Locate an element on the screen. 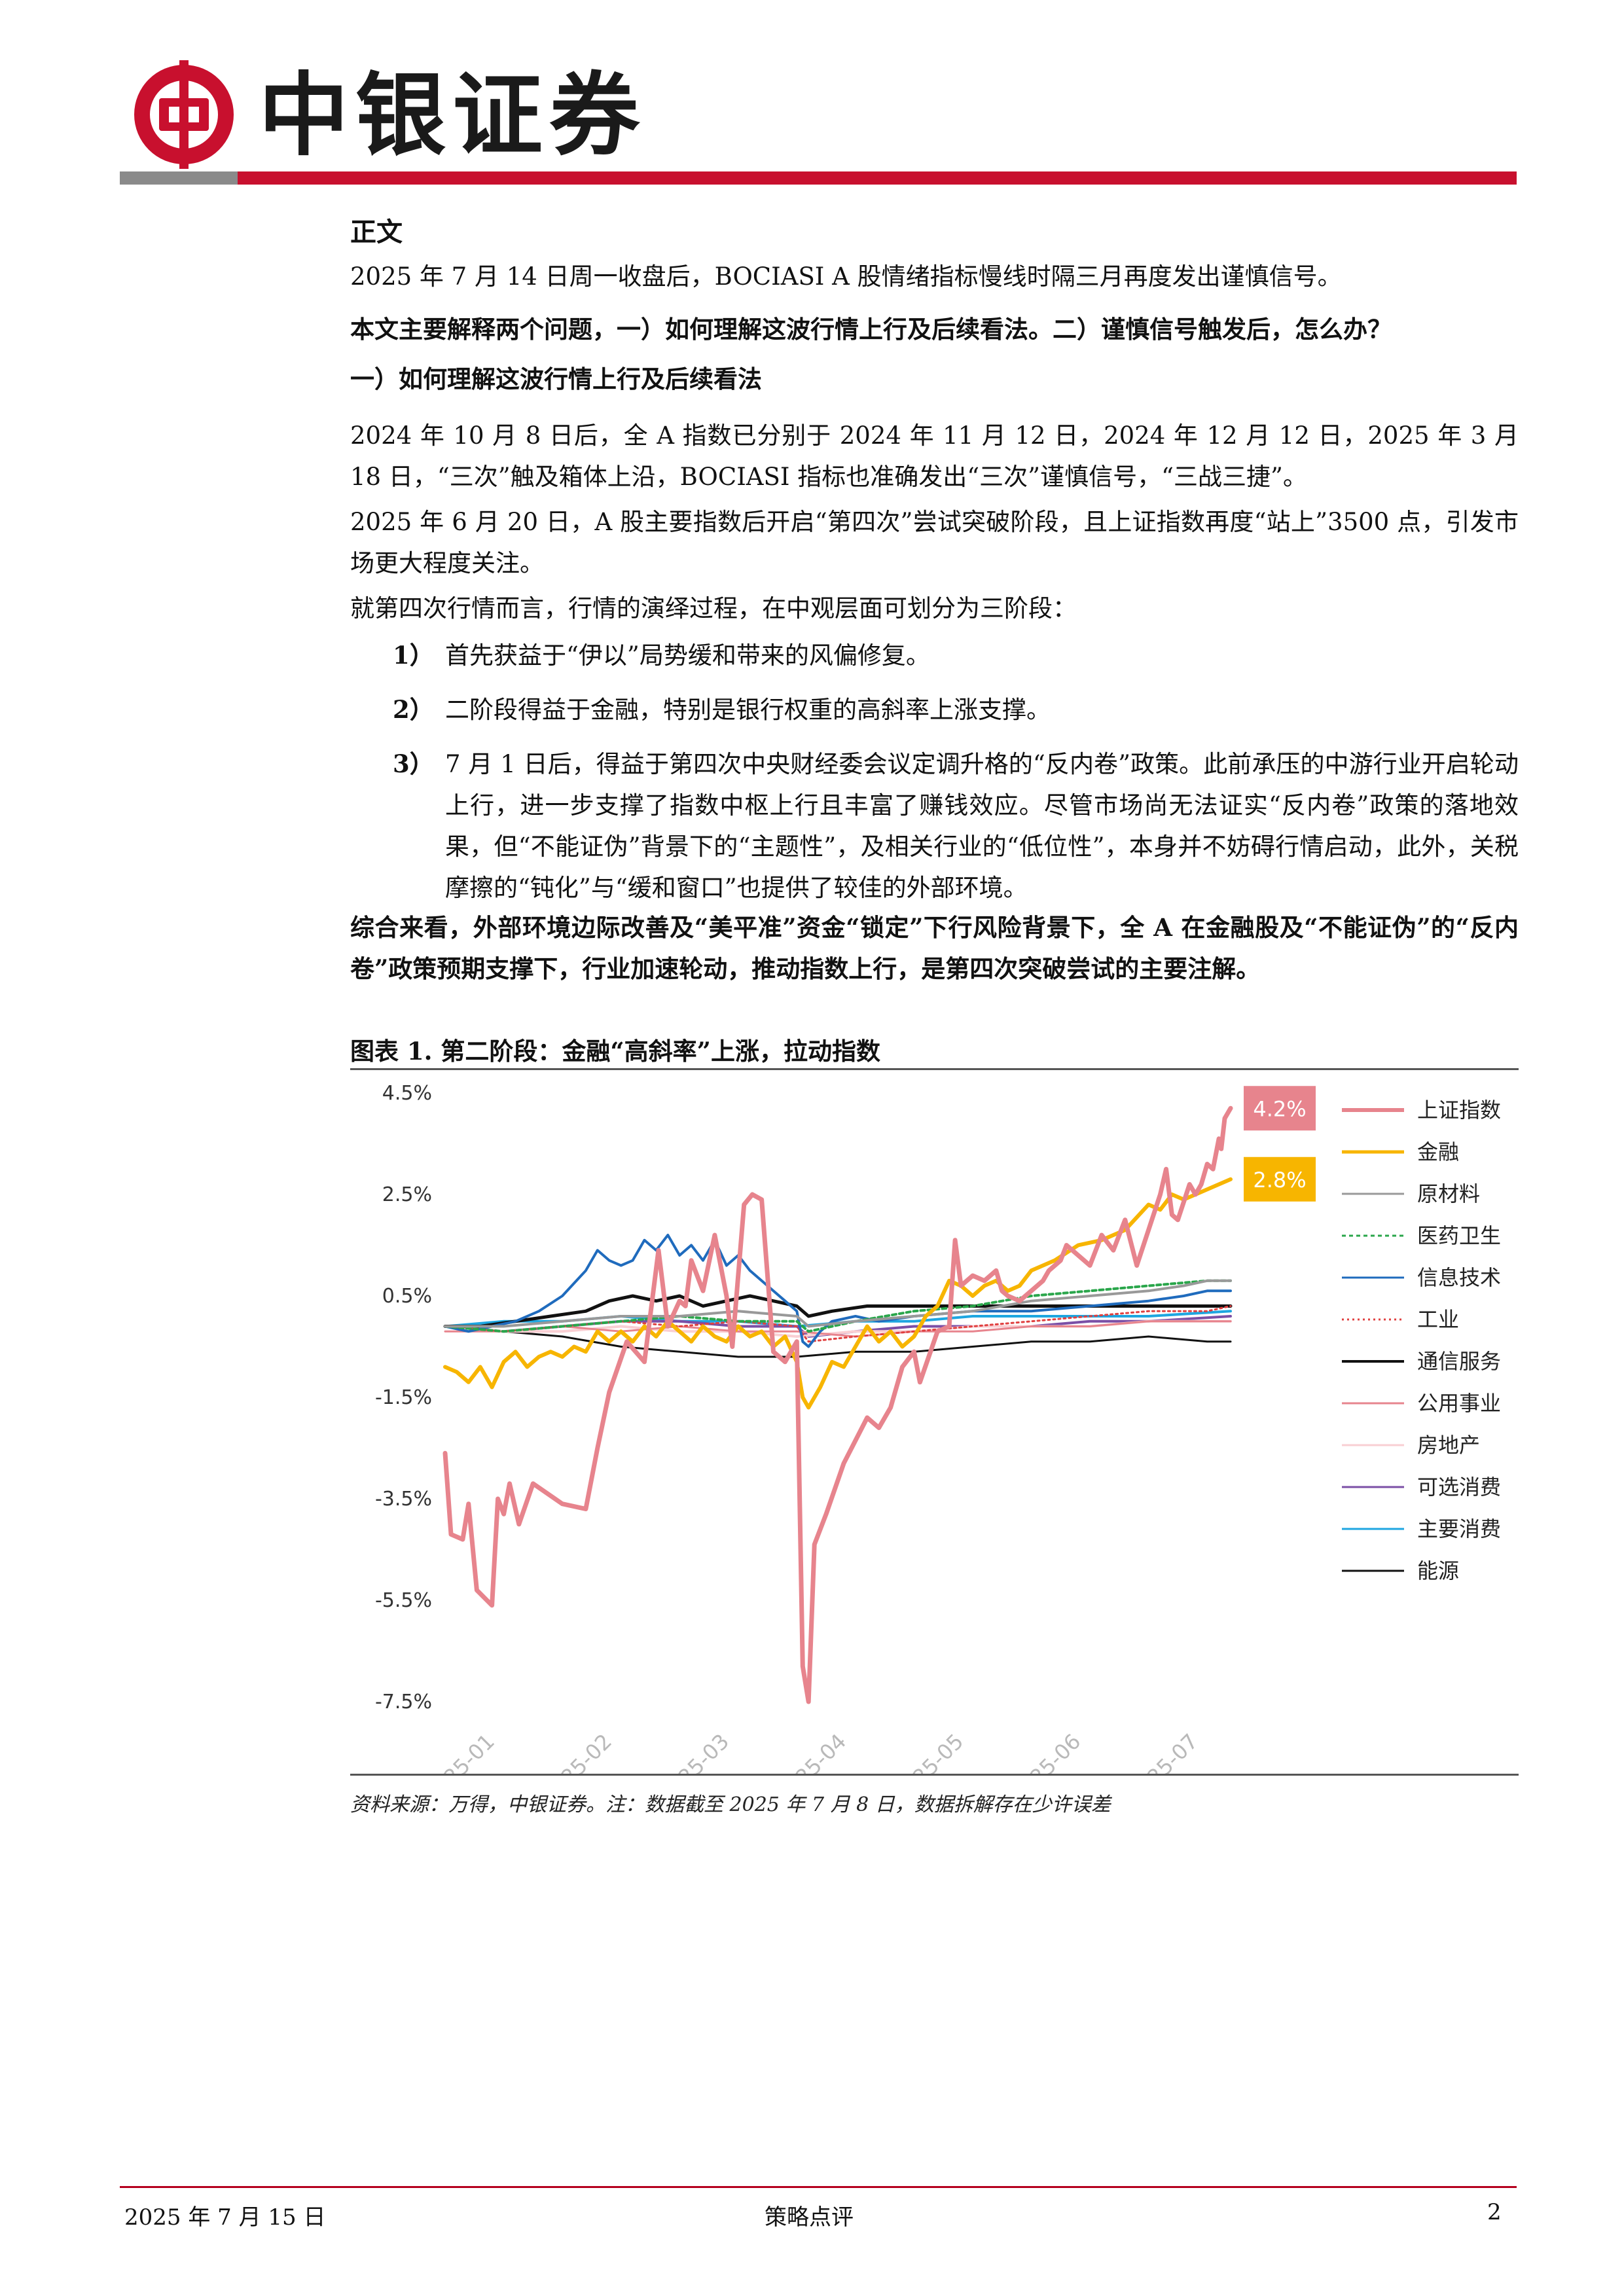  legend-label: 信息技术 is located at coordinates (1459, 1277).